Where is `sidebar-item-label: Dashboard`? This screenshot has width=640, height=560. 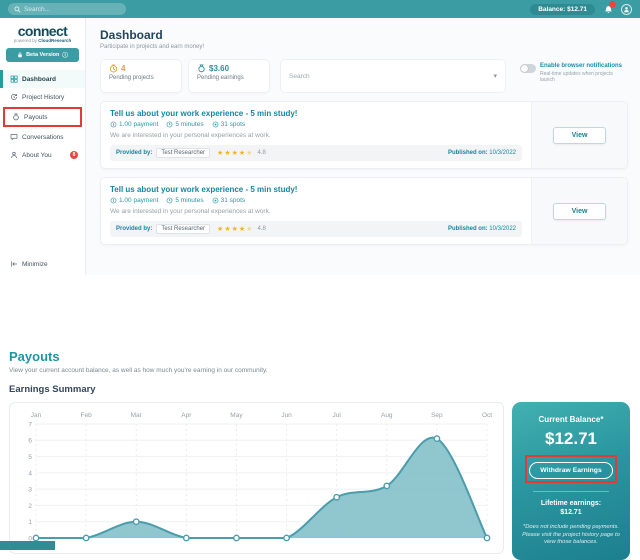
sidebar-item-label: Dashboard is located at coordinates (39, 79).